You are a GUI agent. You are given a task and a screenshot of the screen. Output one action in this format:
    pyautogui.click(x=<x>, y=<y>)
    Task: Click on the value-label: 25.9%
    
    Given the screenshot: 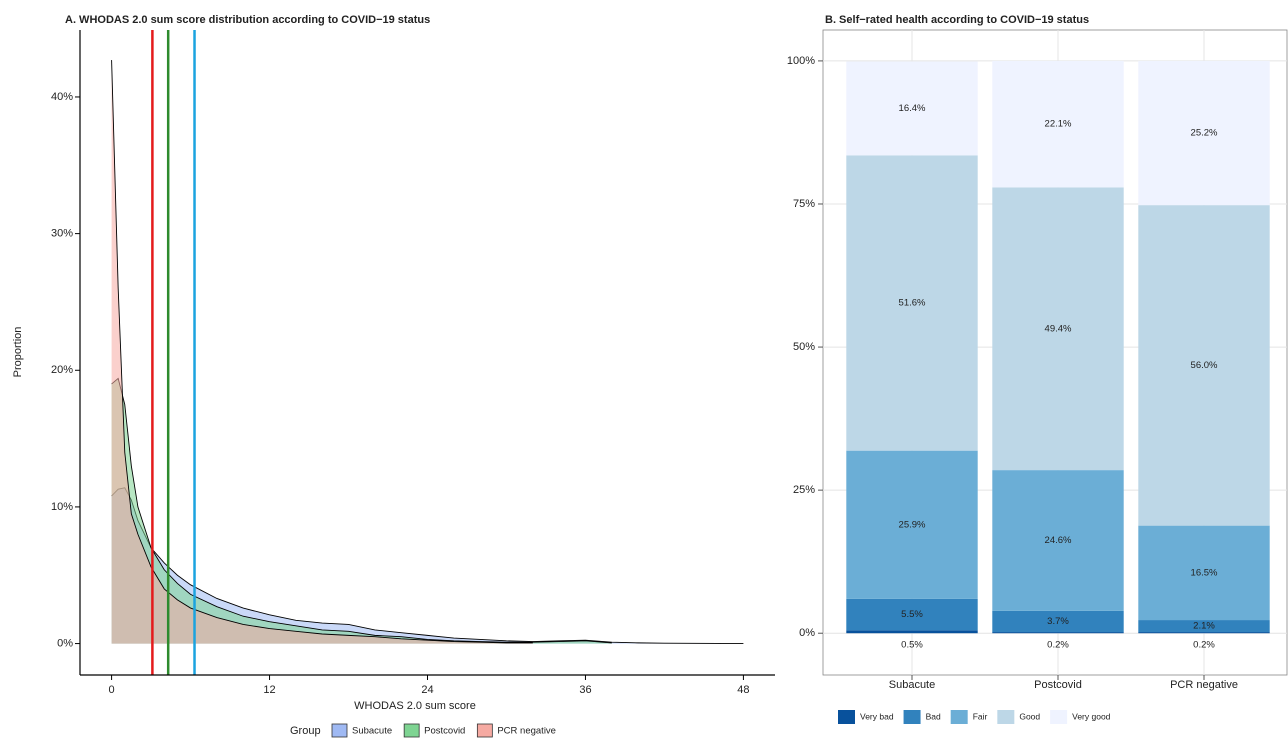 What is the action you would take?
    pyautogui.click(x=912, y=524)
    